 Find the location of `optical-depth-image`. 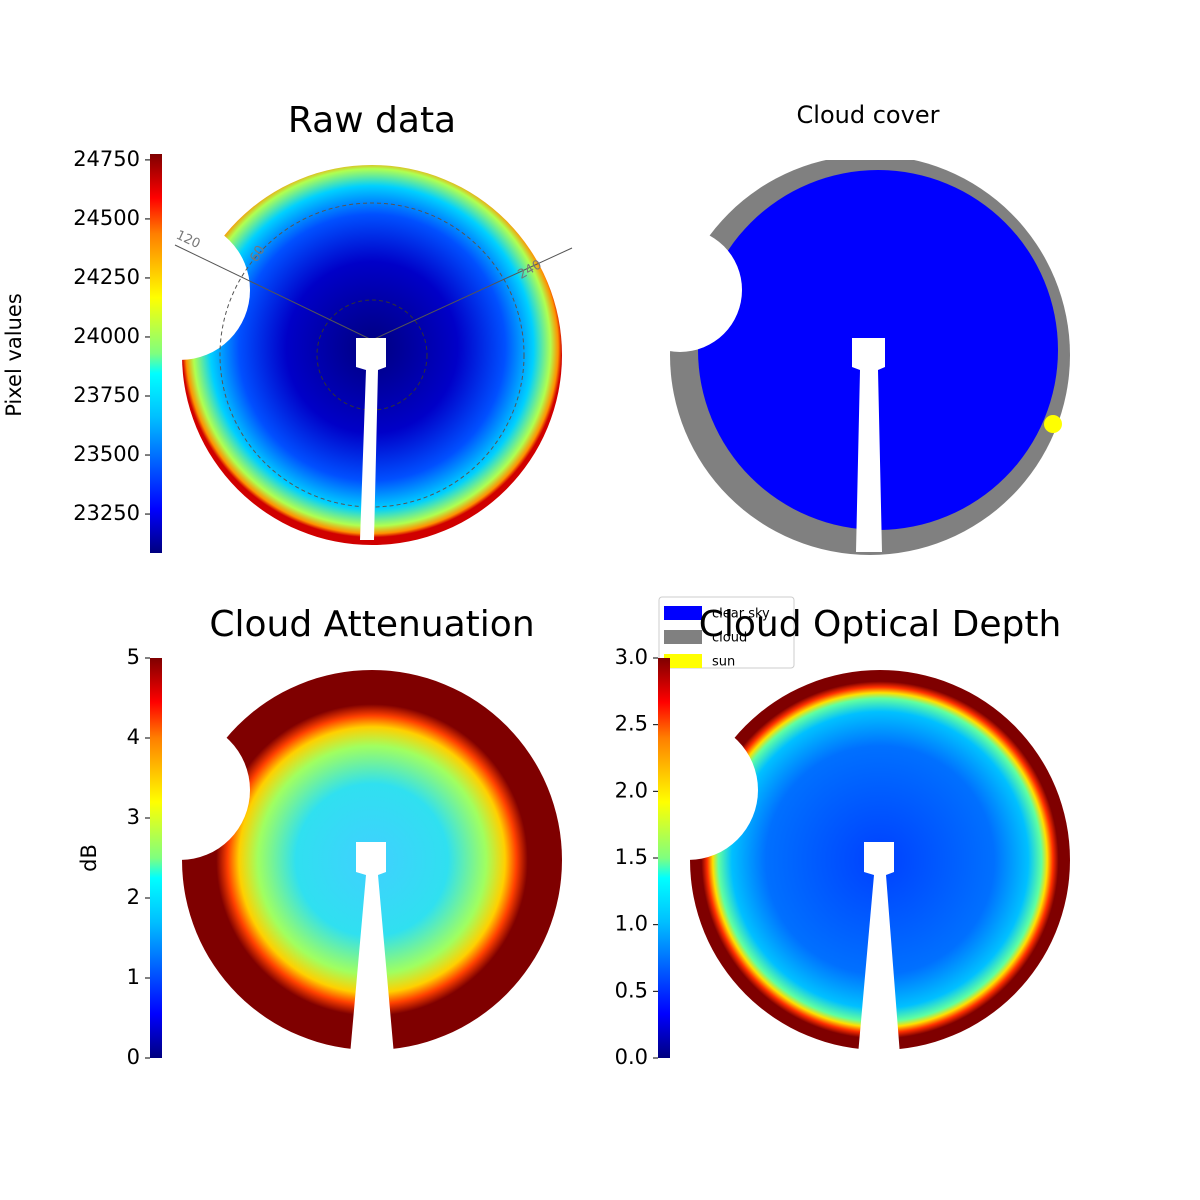

optical-depth-image is located at coordinates (844, 862).